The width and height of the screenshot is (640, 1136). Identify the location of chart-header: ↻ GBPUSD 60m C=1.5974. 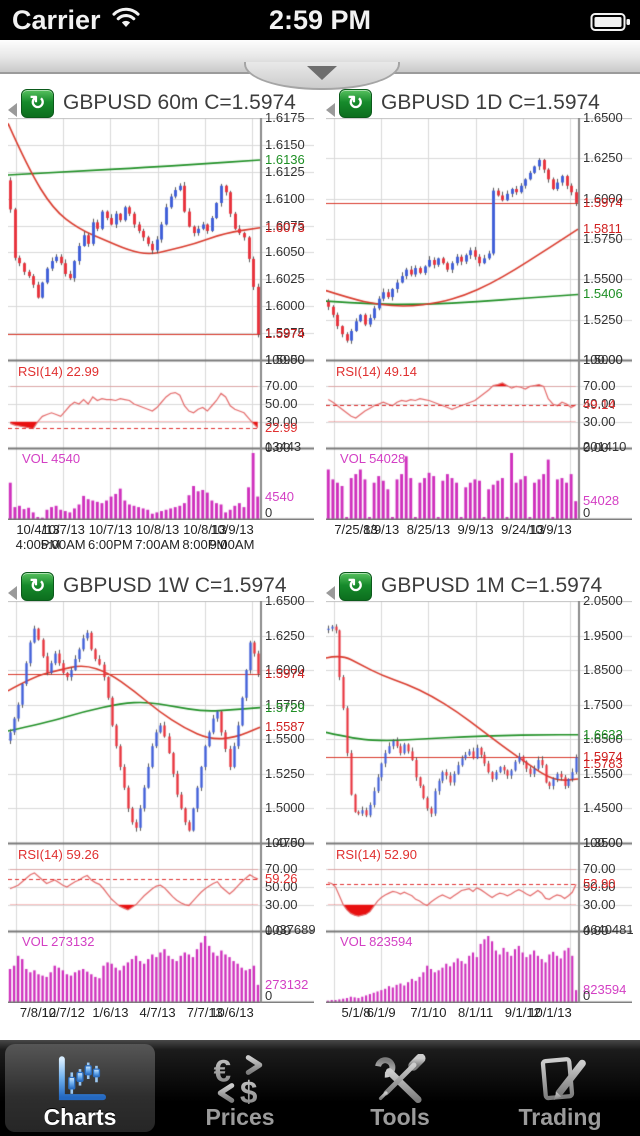
(161, 103).